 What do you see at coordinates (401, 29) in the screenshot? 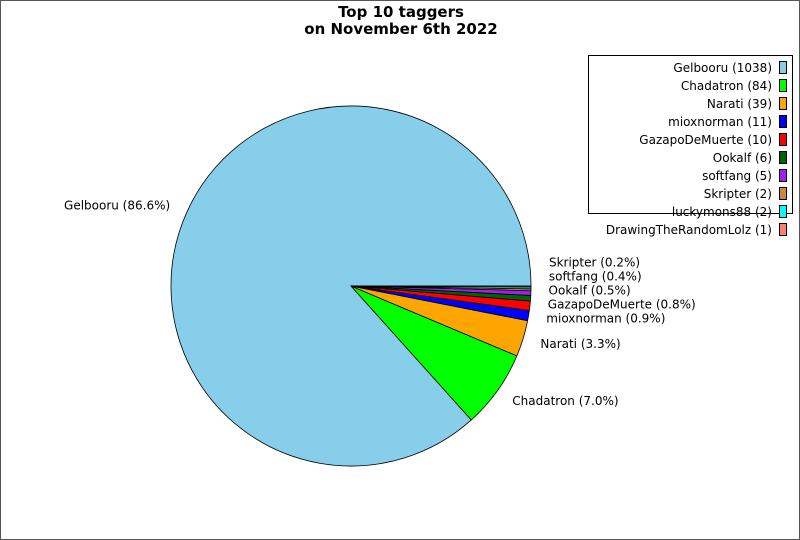
I see `chart-title-line2: on November 6th 2022` at bounding box center [401, 29].